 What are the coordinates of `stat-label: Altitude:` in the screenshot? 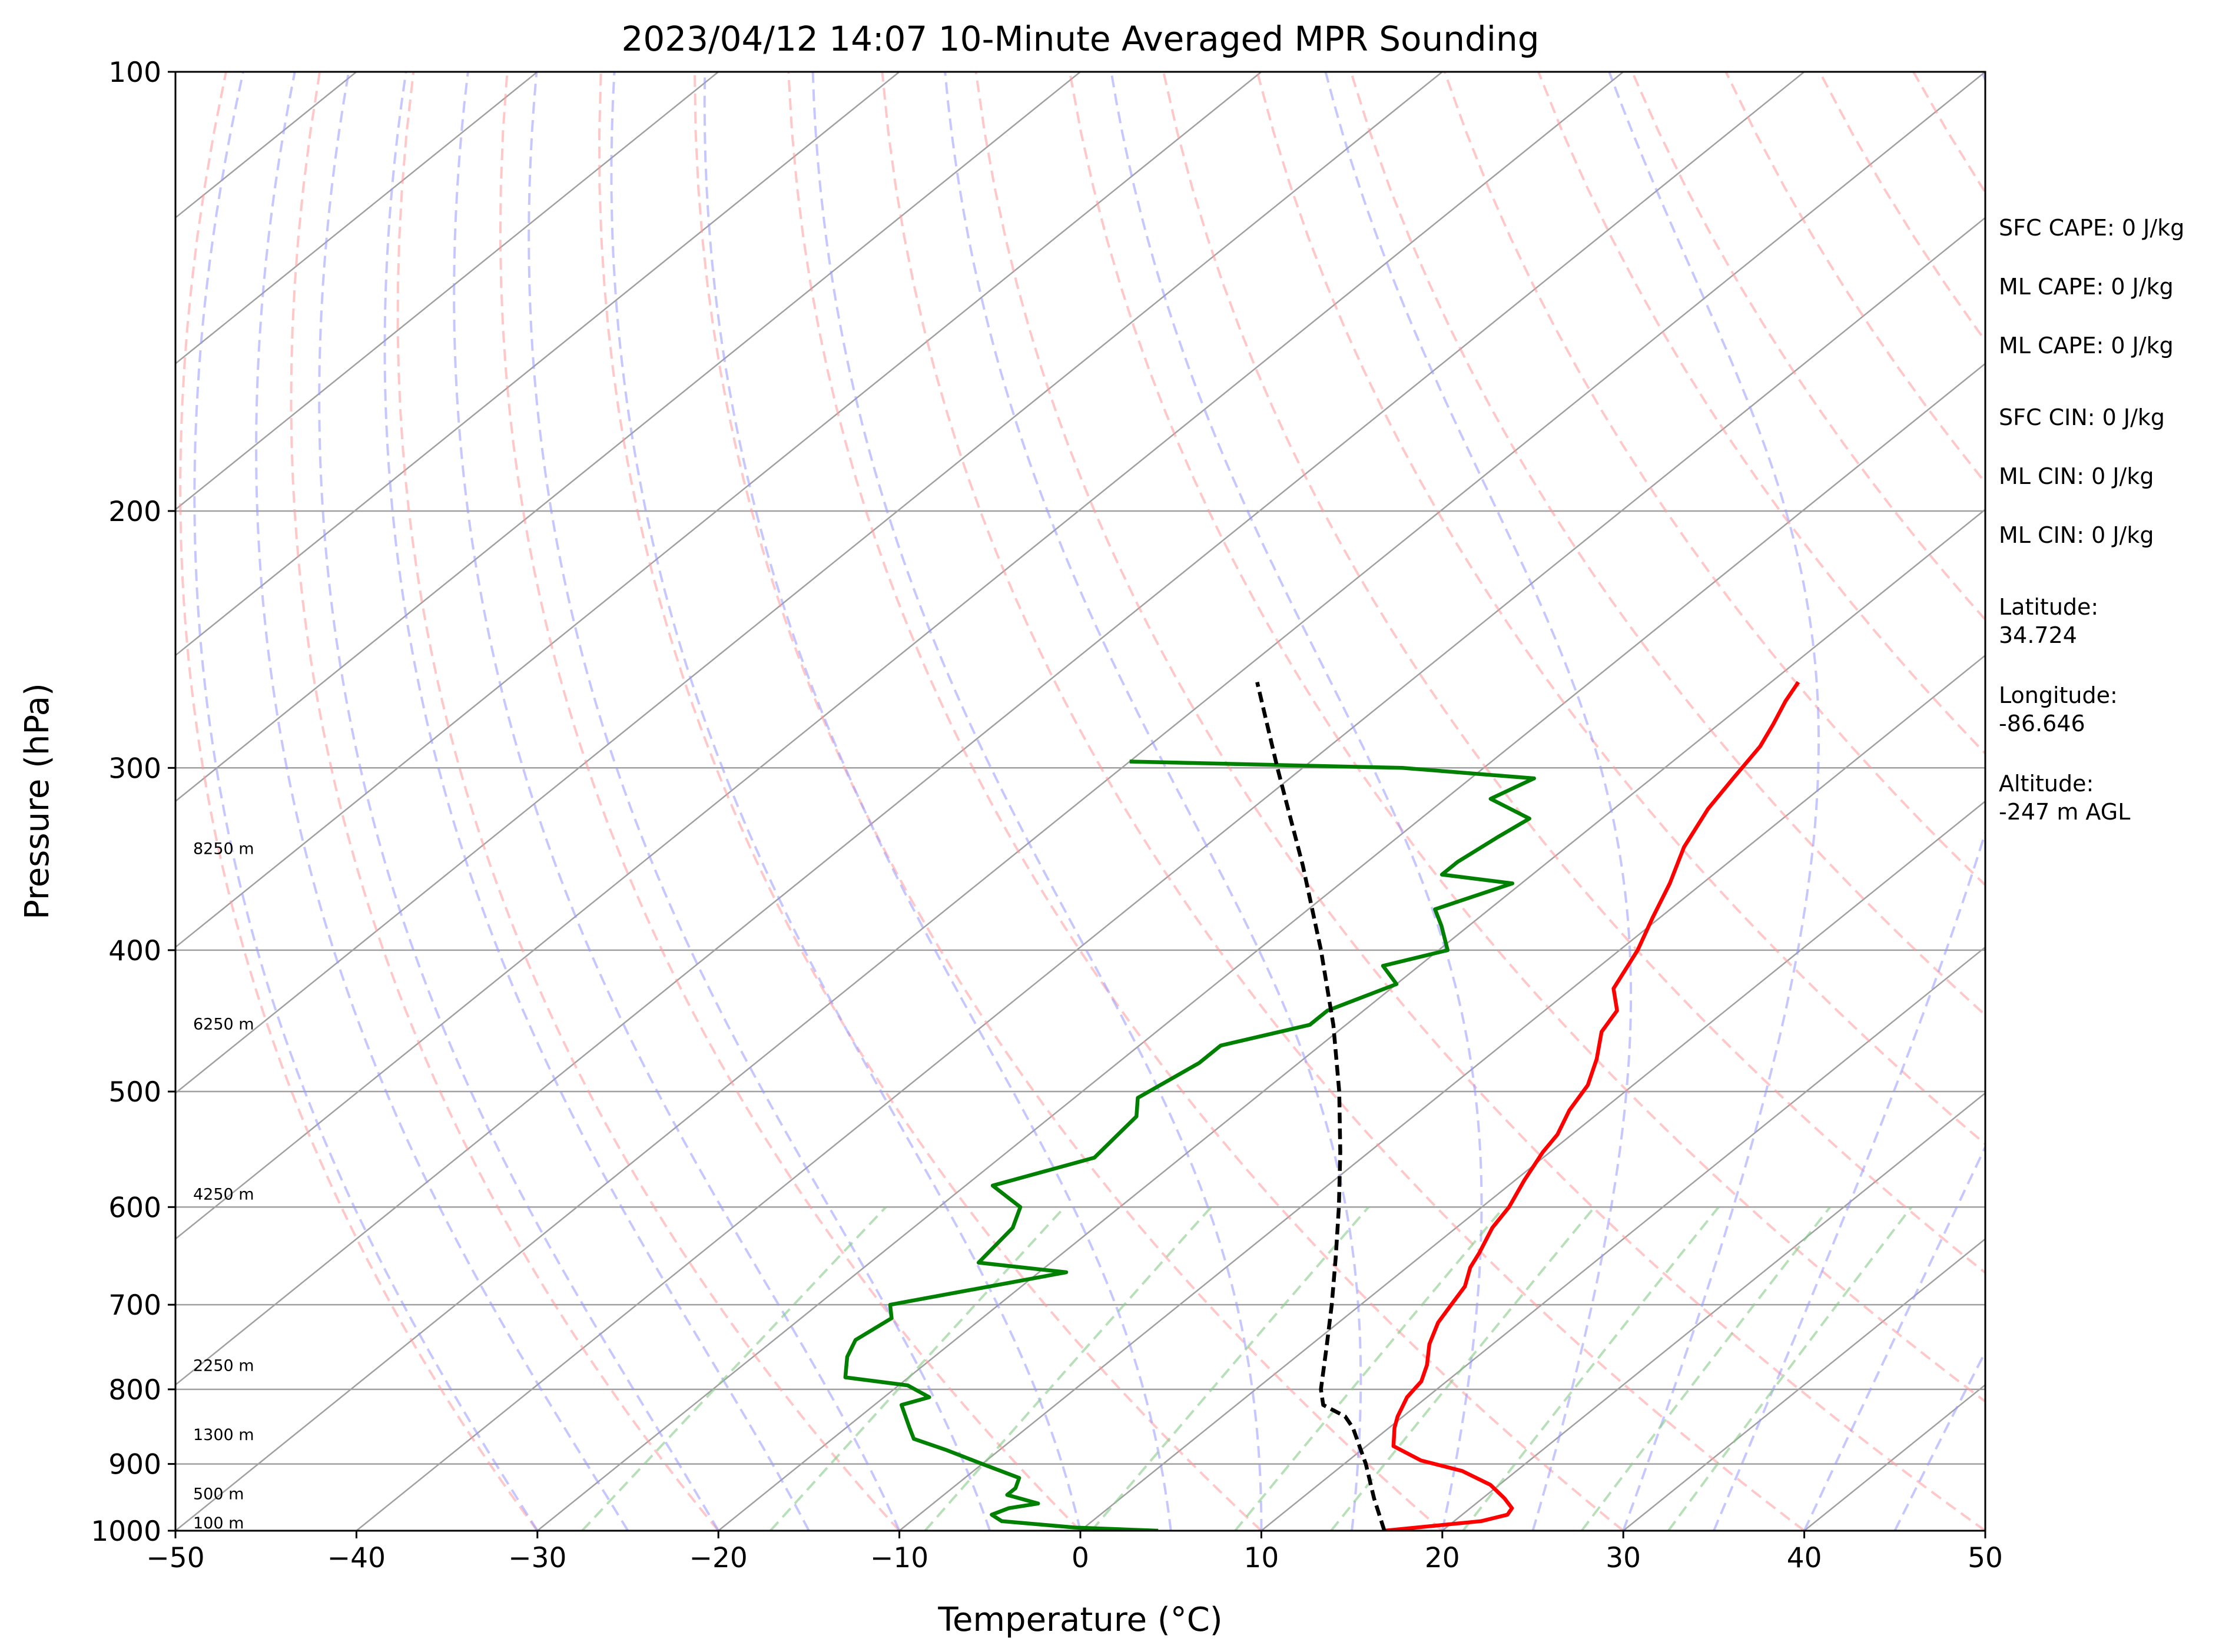 It's located at (2047, 784).